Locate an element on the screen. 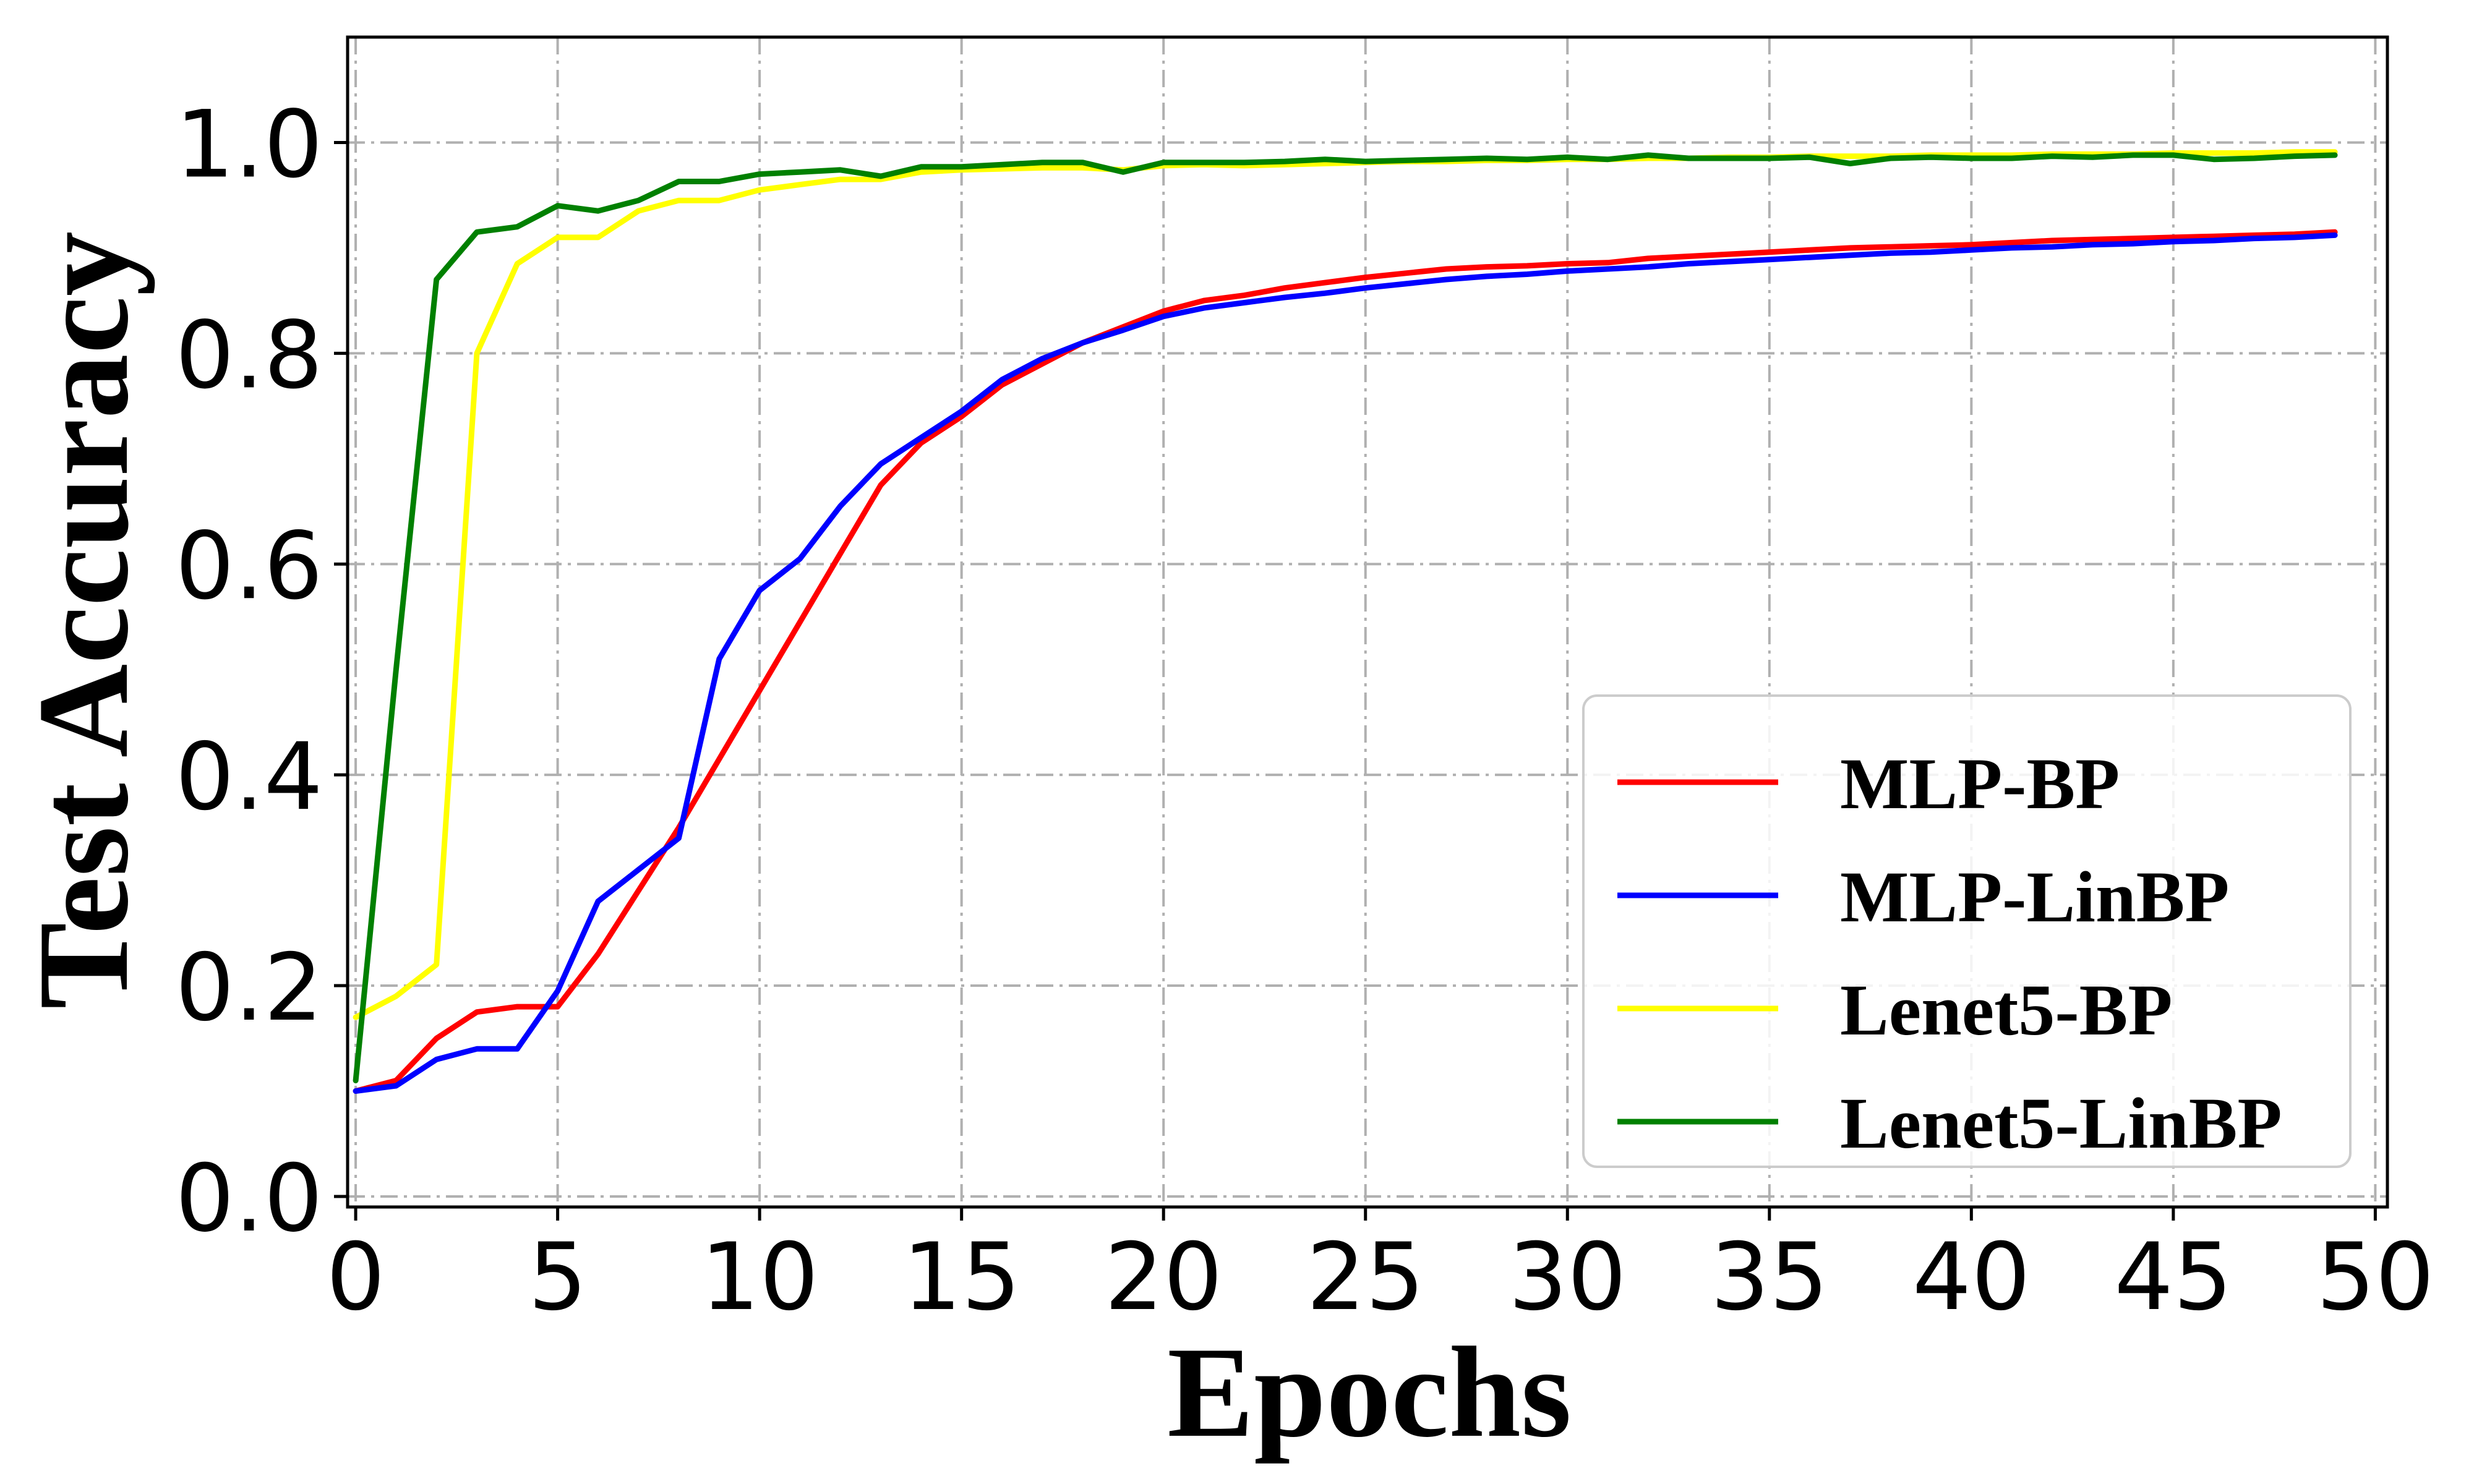 The width and height of the screenshot is (2474, 1484). legend-box is located at coordinates (1967, 931).